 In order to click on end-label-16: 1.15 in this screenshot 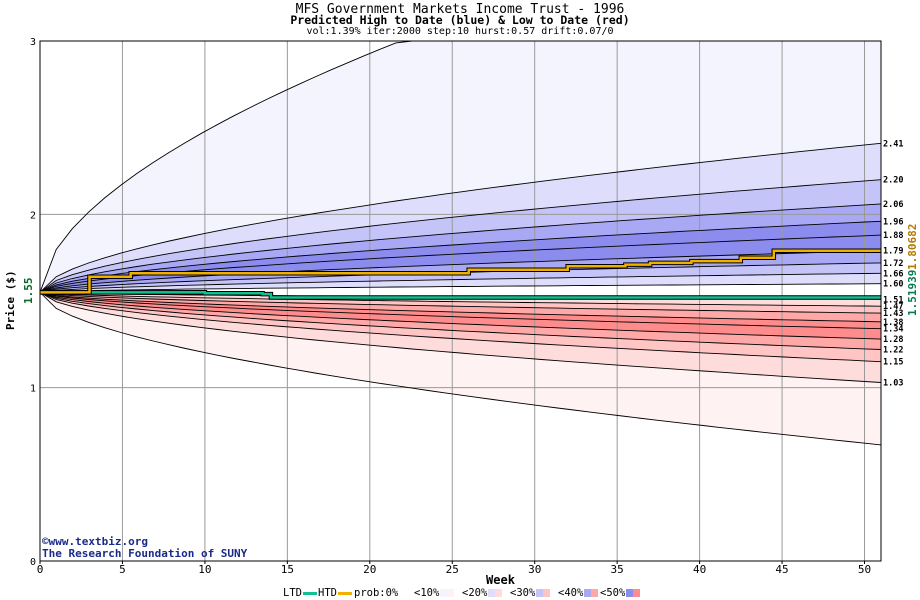, I will do `click(893, 363)`.